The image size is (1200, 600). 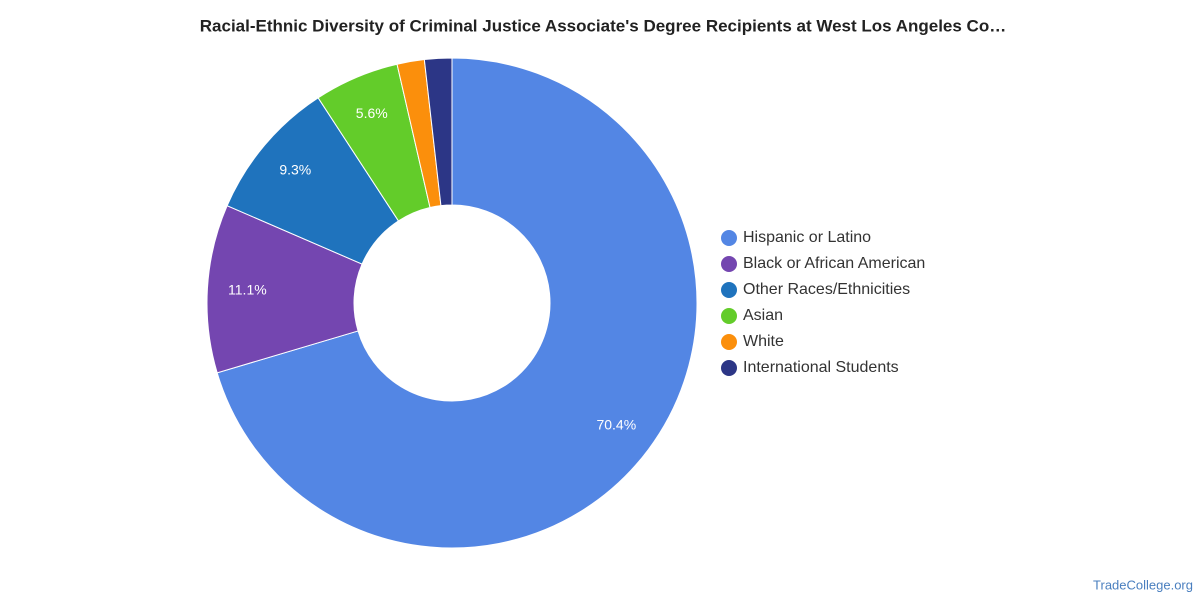 I want to click on source: TradeCollege.org, so click(x=1143, y=584).